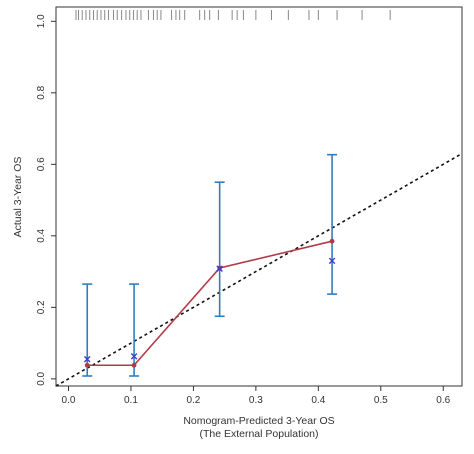 This screenshot has width=474, height=454. Describe the element at coordinates (193, 400) in the screenshot. I see `x-tick-label: 0.2` at that location.